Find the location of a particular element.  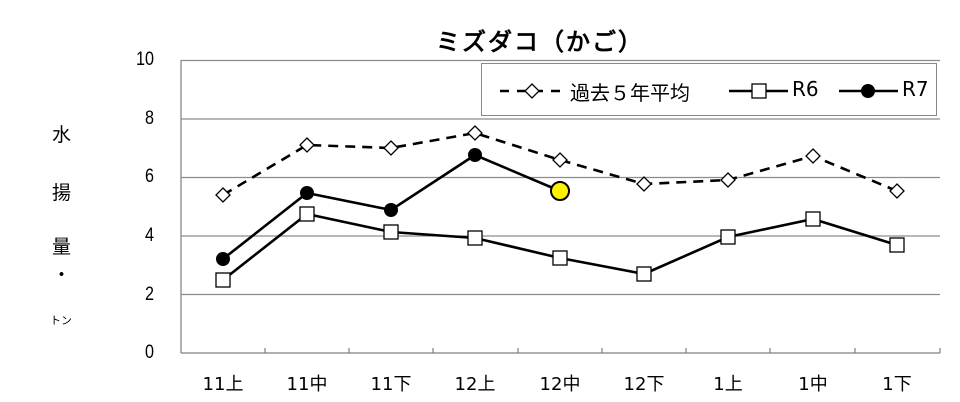

diamond-dashed-icon is located at coordinates (532, 91).